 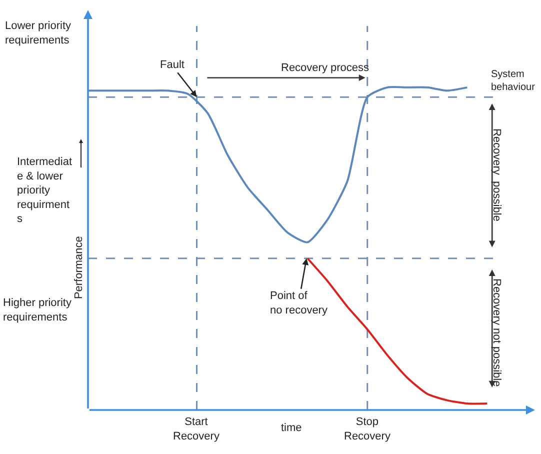 What do you see at coordinates (38, 33) in the screenshot?
I see `text: Lower priority requirements` at bounding box center [38, 33].